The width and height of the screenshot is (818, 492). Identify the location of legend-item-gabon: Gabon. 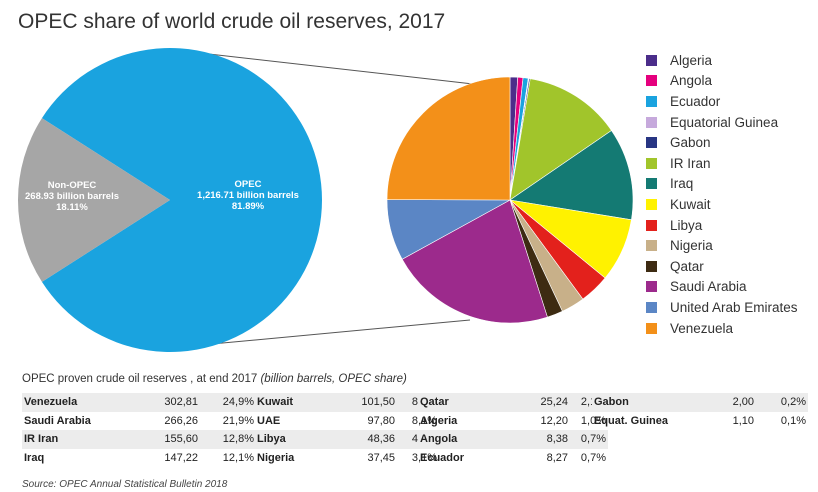
(722, 142).